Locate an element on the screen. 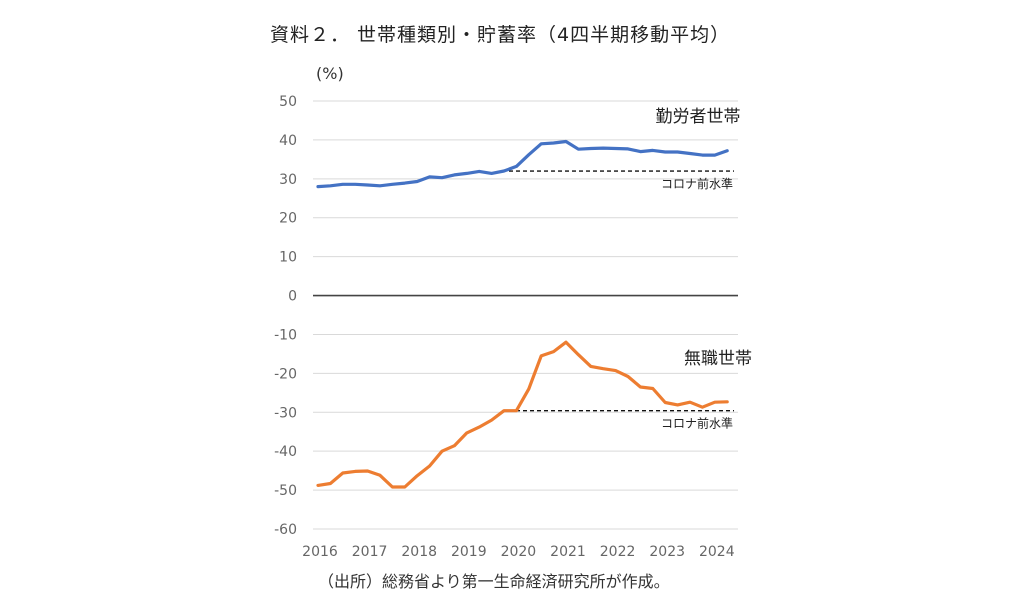 The image size is (1023, 601). x-tick-label: 2016 is located at coordinates (320, 552).